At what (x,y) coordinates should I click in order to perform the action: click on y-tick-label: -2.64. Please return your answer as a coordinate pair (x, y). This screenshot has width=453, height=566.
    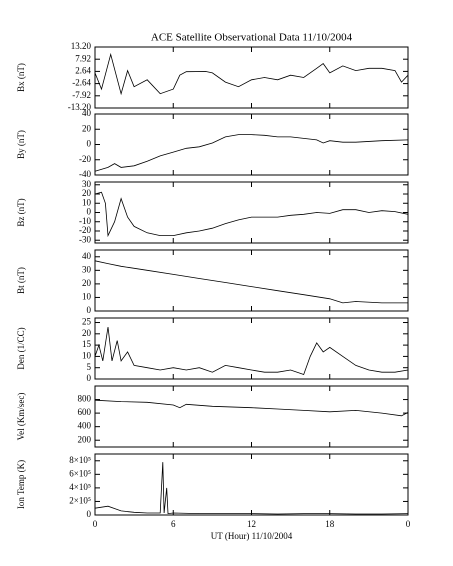
    Looking at the image, I should click on (81, 83).